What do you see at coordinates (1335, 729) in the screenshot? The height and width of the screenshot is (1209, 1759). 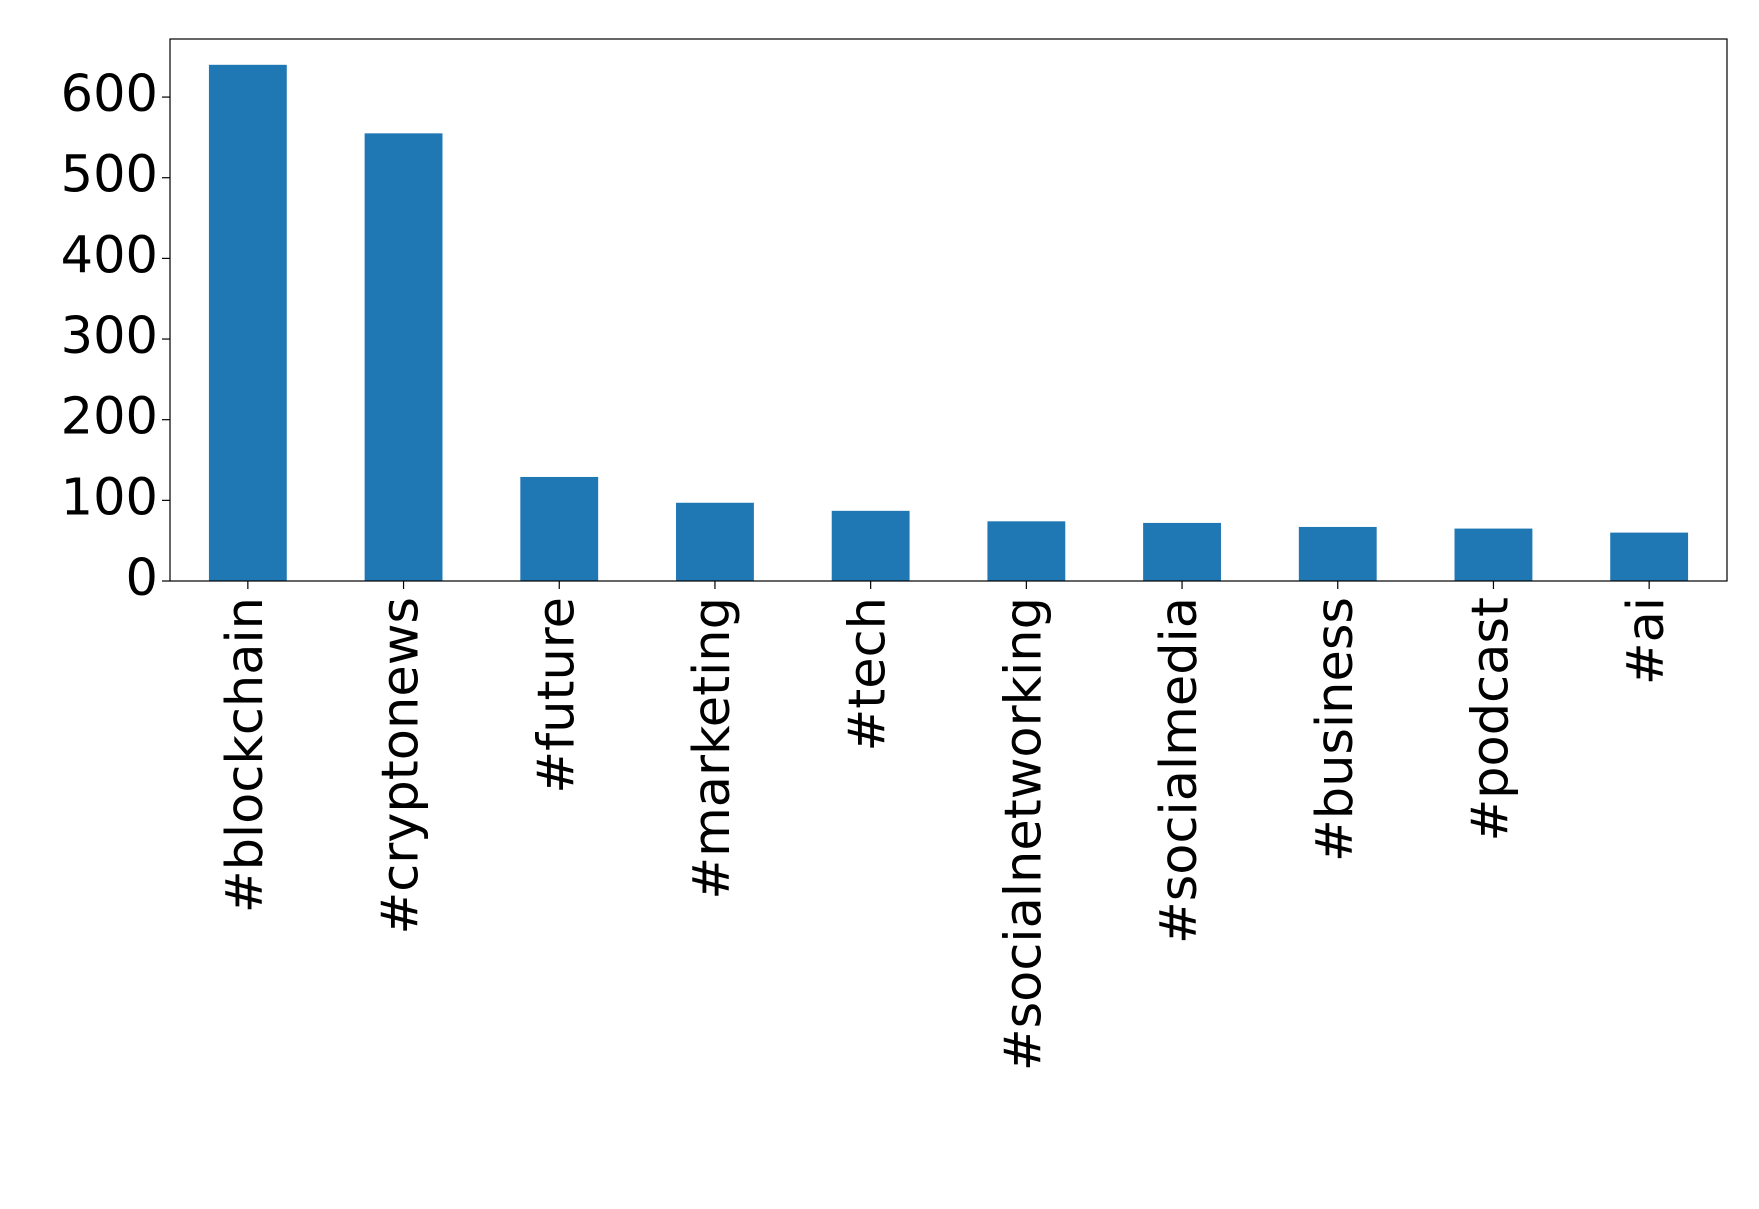 I see `x-tick-label: #business` at bounding box center [1335, 729].